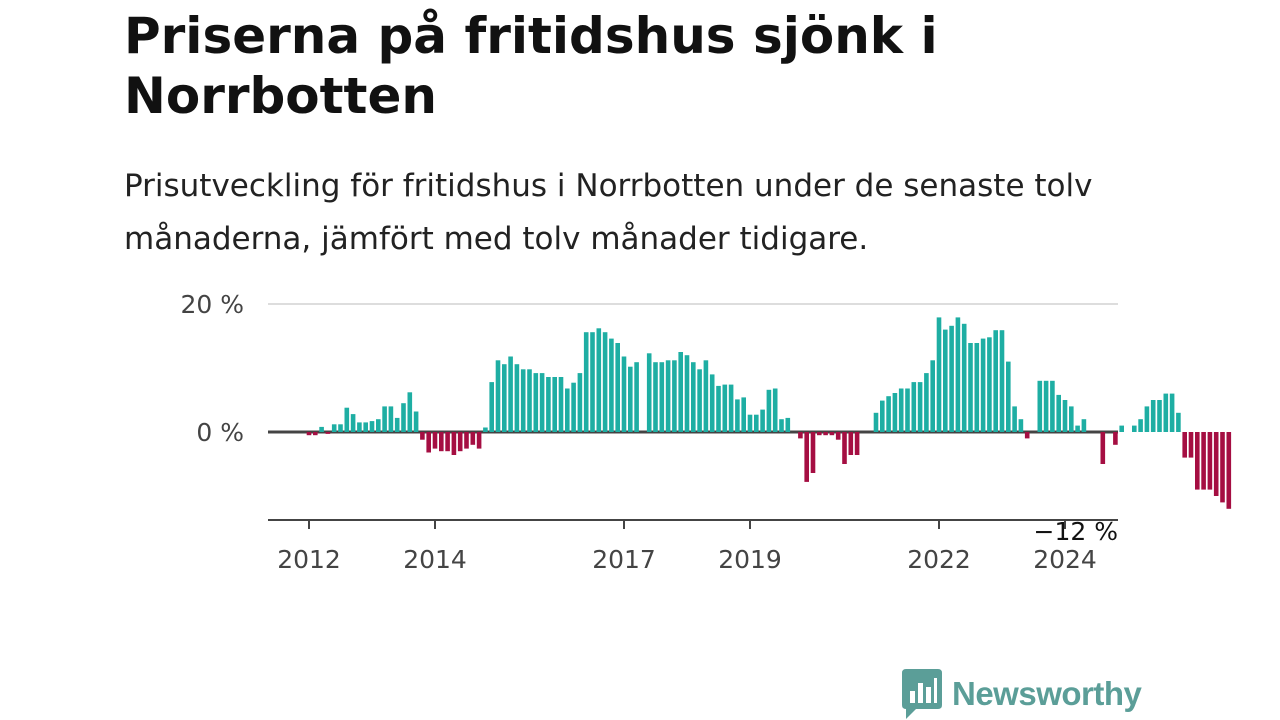 The height and width of the screenshot is (720, 1280). What do you see at coordinates (220, 432) in the screenshot?
I see `y-tick-label: 0 %` at bounding box center [220, 432].